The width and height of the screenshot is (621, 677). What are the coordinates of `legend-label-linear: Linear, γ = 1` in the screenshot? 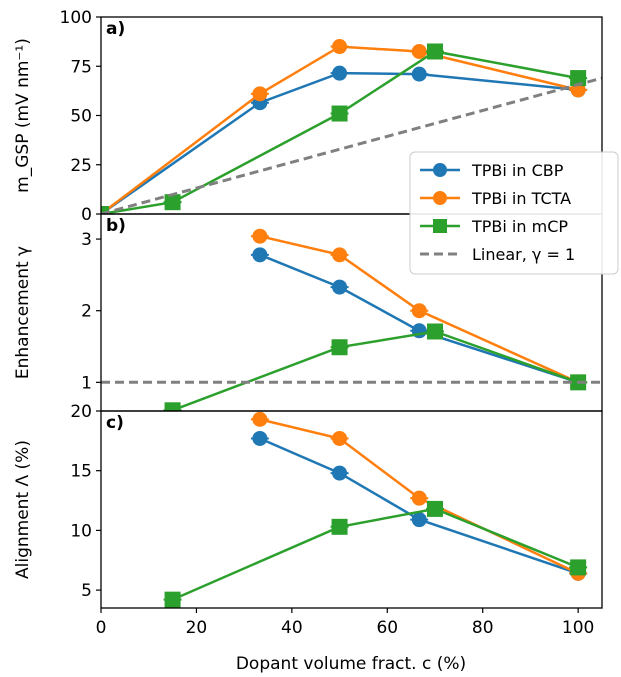 It's located at (523, 254).